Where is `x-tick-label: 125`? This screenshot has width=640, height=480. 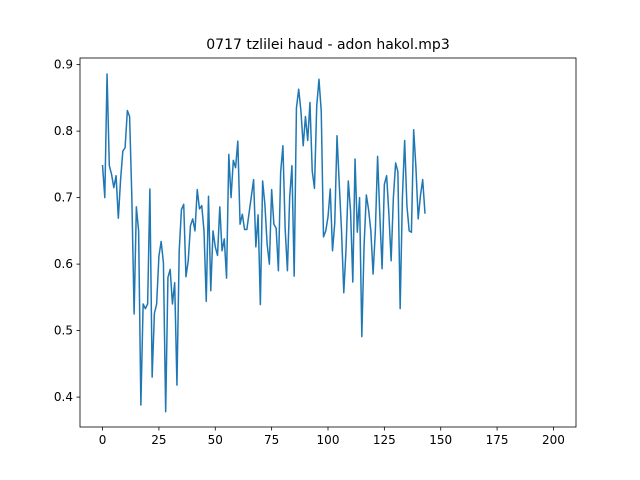 x-tick-label: 125 is located at coordinates (384, 440).